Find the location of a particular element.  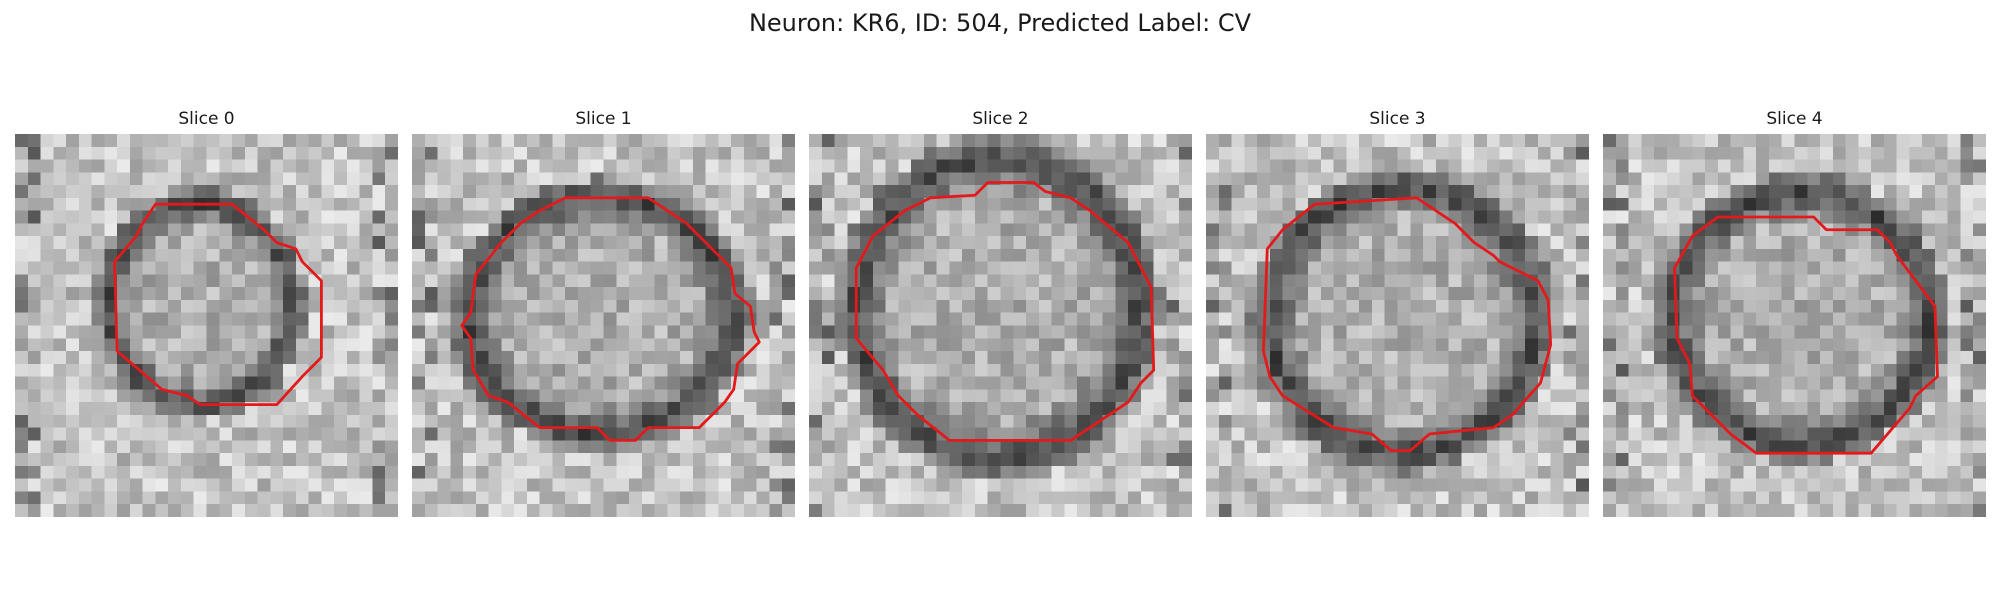

slice-panel-4: Slice 4 is located at coordinates (1794, 312).